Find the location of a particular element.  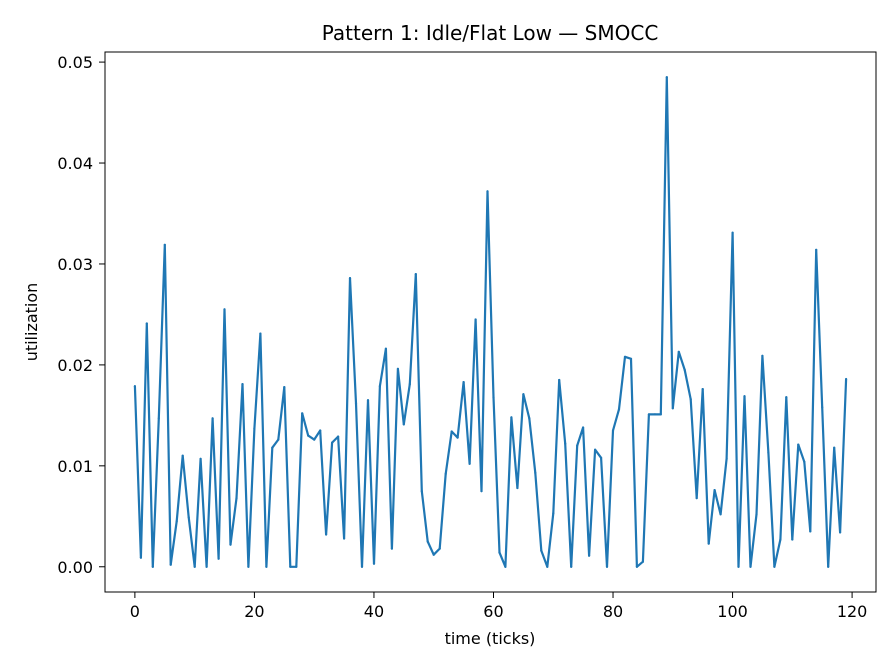

y-axis-label: utilization is located at coordinates (31, 322).